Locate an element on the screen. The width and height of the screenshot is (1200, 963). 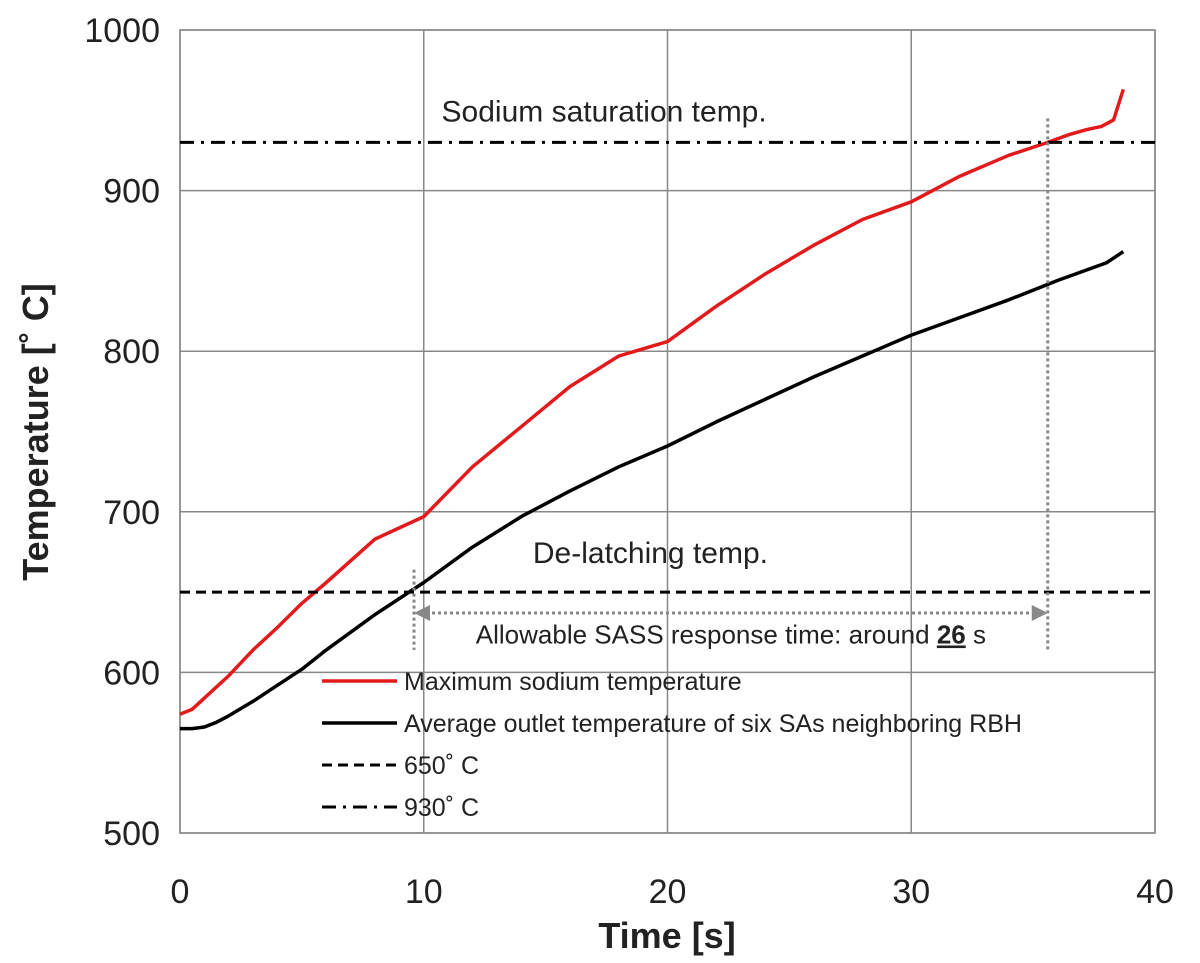
y-tick-label: 700 is located at coordinates (131, 513).